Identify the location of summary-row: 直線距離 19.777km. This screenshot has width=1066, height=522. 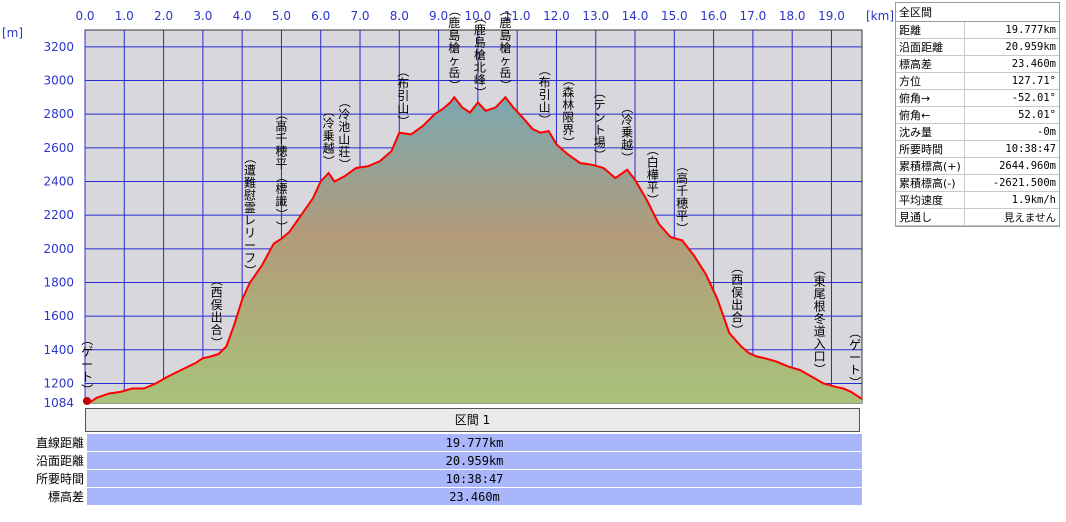
(431, 443).